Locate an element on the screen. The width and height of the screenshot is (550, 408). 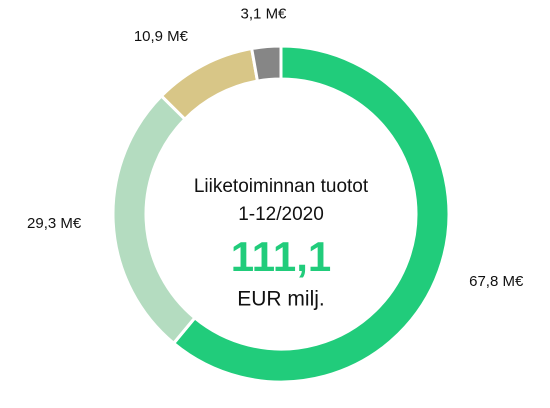
center-title: Liiketoiminnan tuotot is located at coordinates (281, 186).